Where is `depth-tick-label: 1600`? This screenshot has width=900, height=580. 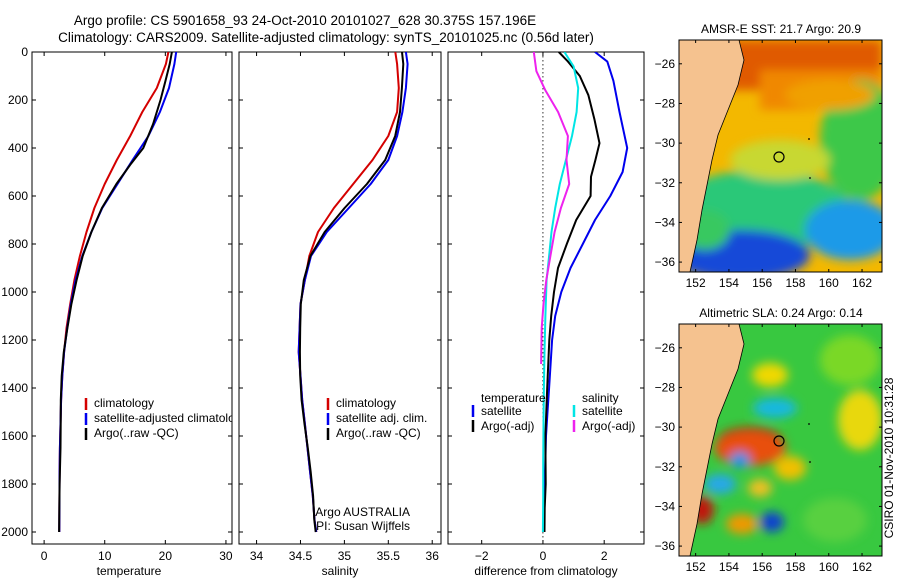 depth-tick-label: 1600 is located at coordinates (14, 436).